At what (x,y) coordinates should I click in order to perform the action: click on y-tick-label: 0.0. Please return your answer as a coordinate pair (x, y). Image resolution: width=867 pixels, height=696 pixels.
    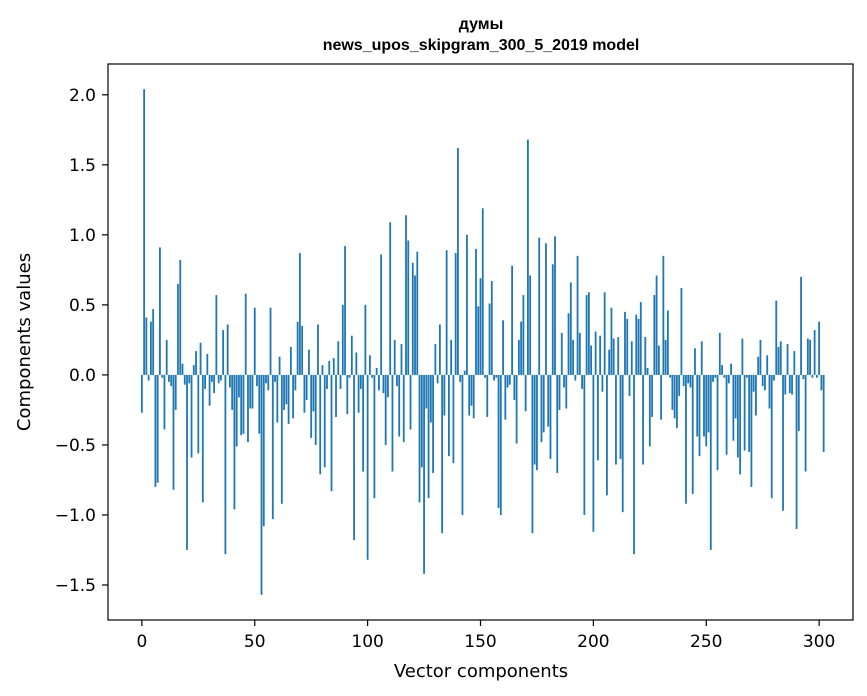
    Looking at the image, I should click on (82, 376).